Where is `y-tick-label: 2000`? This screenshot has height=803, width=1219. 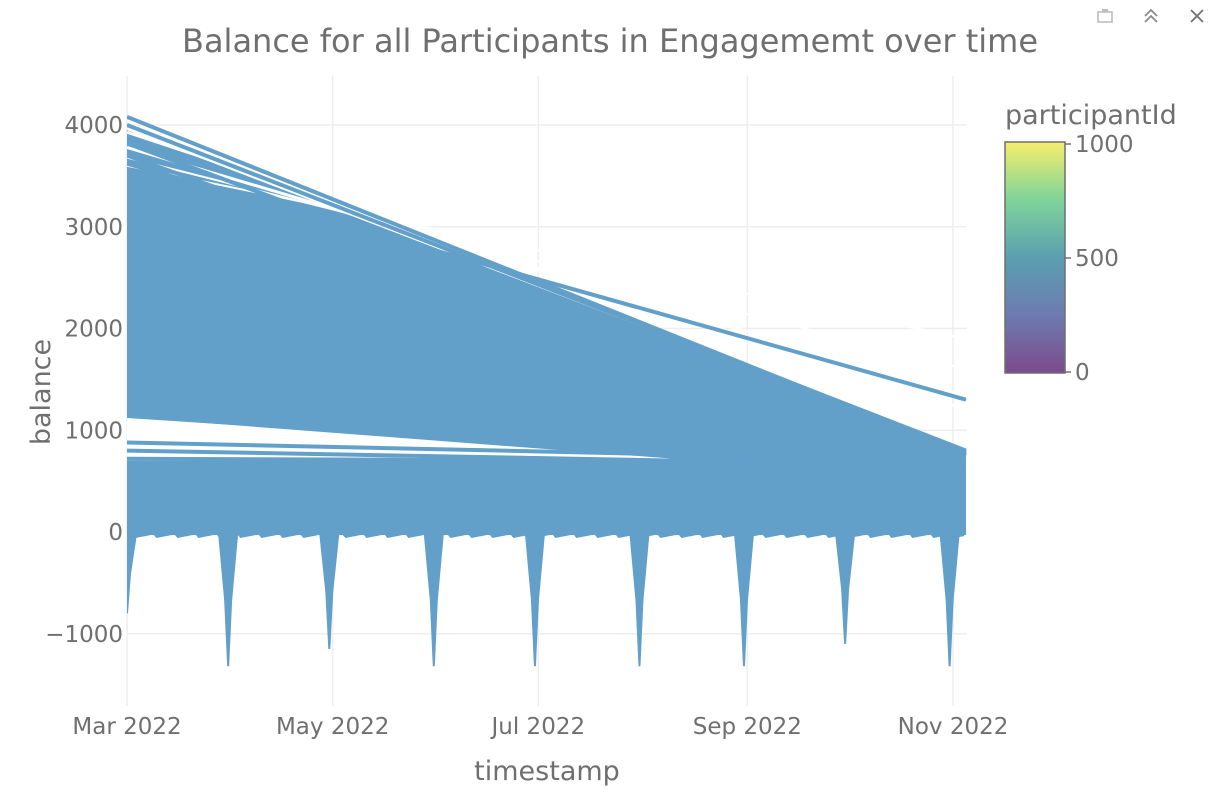
y-tick-label: 2000 is located at coordinates (93, 330).